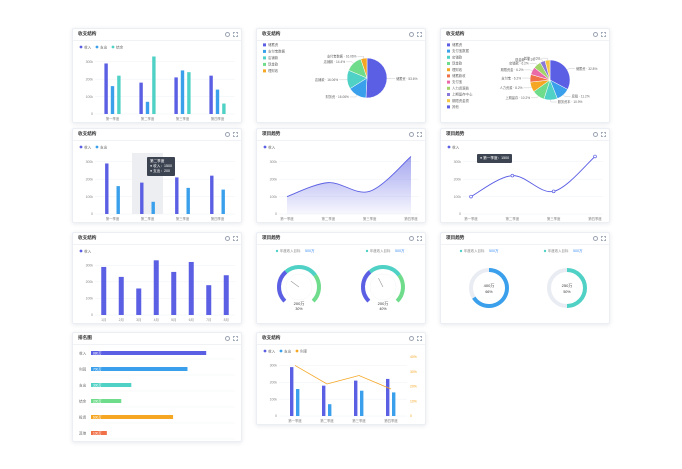 This screenshot has width=682, height=469. I want to click on card-title: 收支结构, so click(455, 33).